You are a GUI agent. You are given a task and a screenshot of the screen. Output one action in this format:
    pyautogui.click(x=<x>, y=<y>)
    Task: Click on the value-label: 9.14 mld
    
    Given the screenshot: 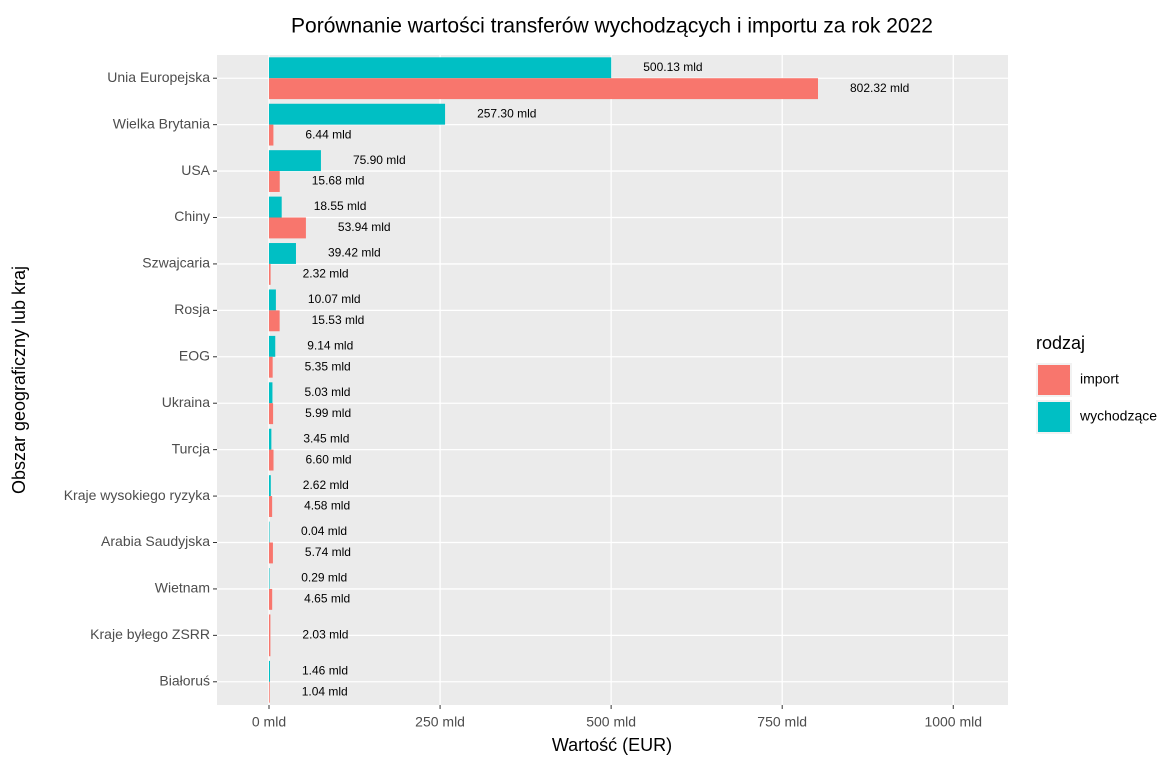 What is the action you would take?
    pyautogui.click(x=330, y=346)
    